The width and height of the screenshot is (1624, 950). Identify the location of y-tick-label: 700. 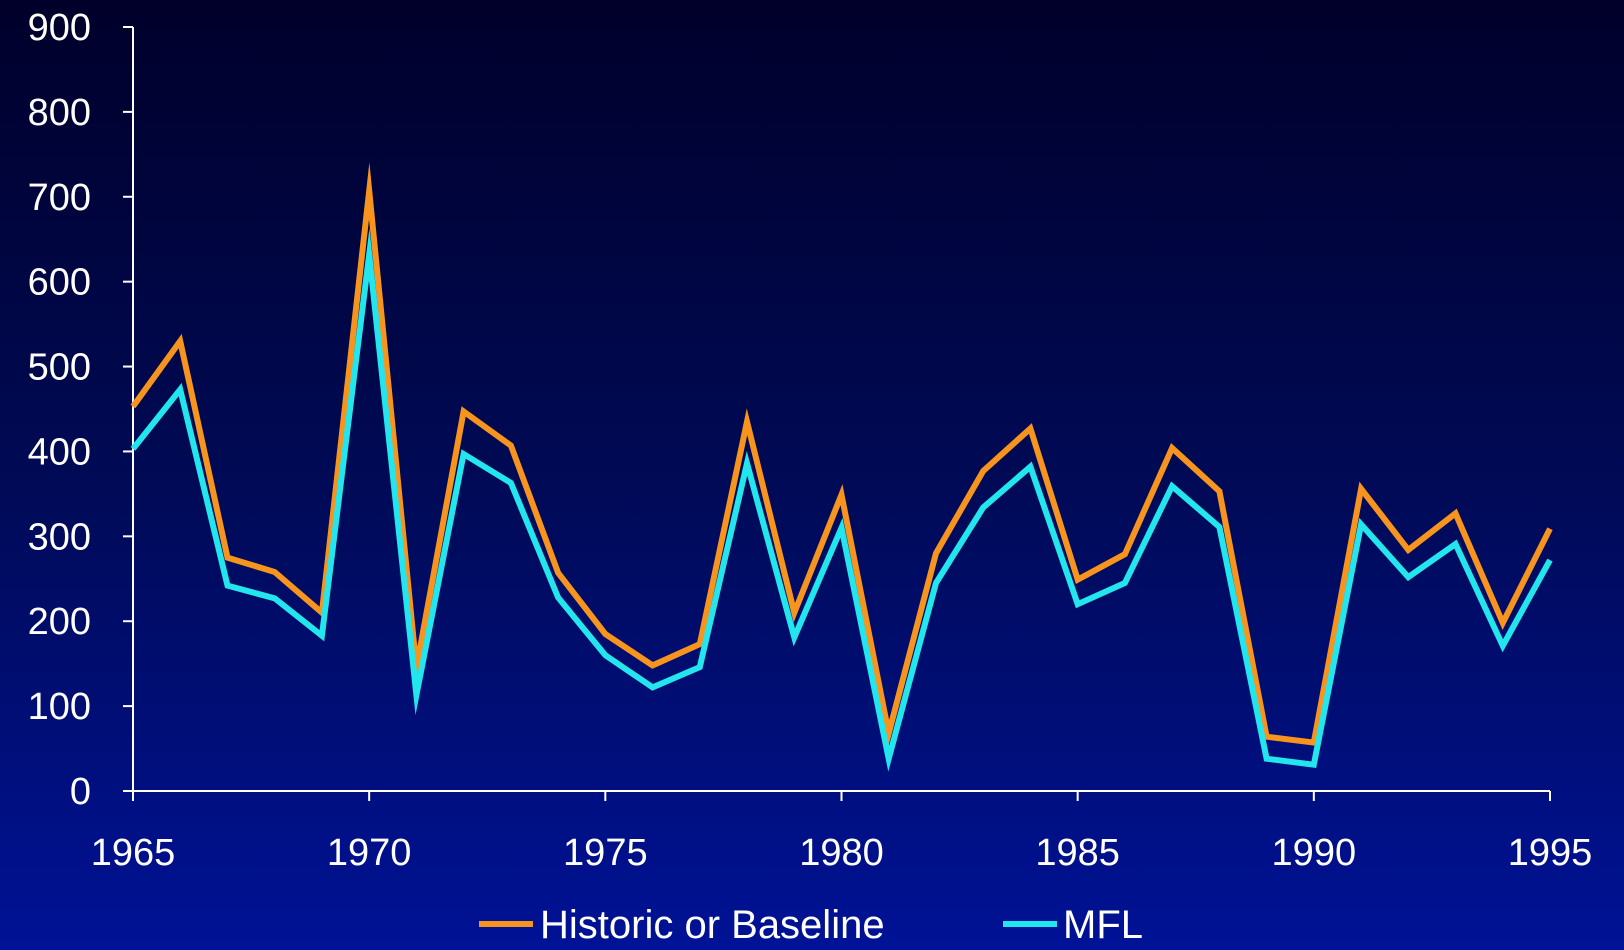
(59, 198).